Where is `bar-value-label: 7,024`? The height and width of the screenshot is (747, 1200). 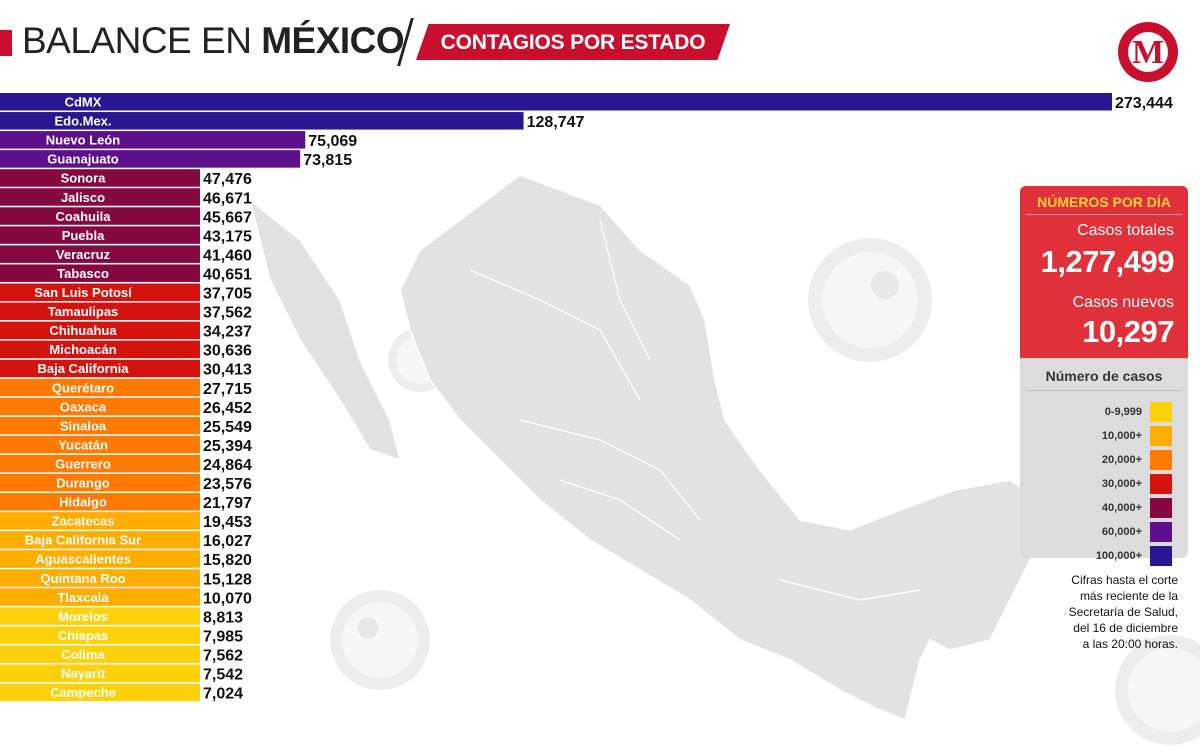
bar-value-label: 7,024 is located at coordinates (223, 694).